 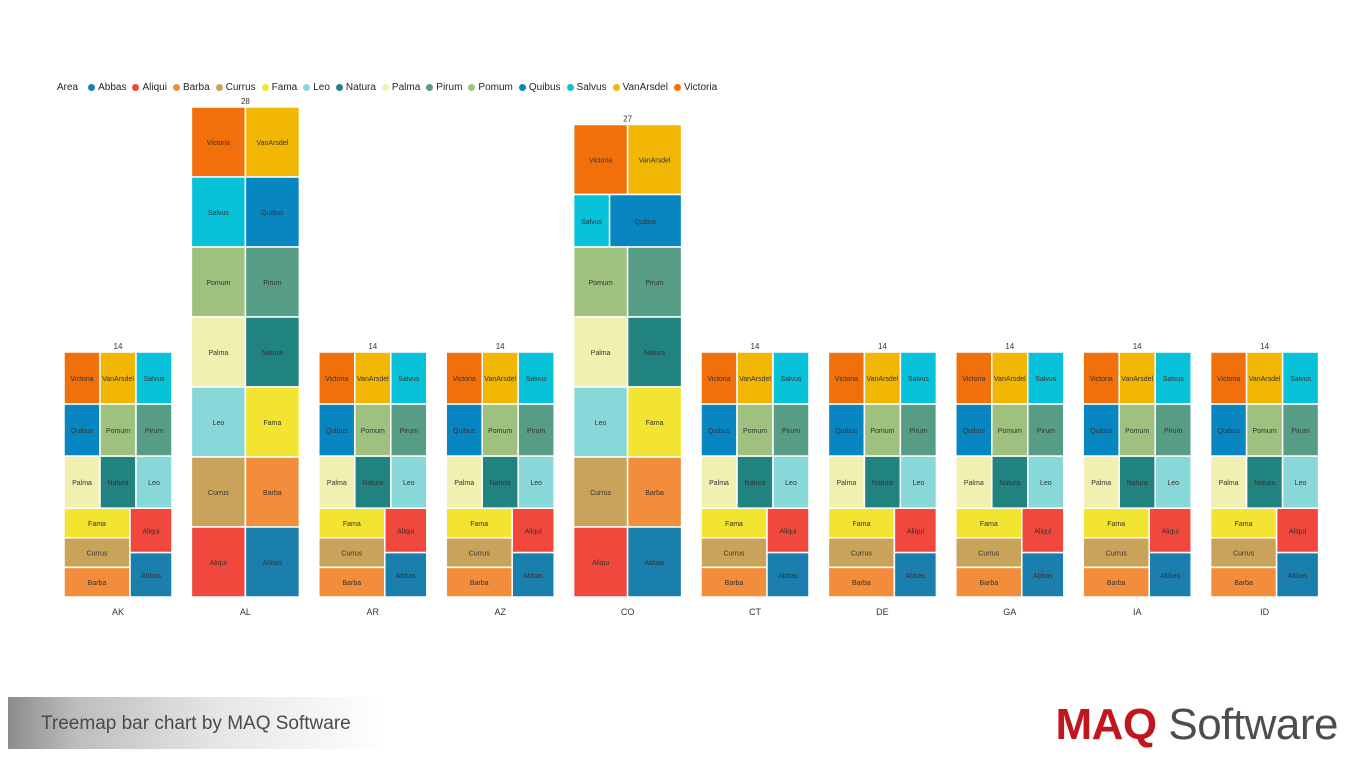 I want to click on treemap-cell-de-salvus, so click(x=918, y=378).